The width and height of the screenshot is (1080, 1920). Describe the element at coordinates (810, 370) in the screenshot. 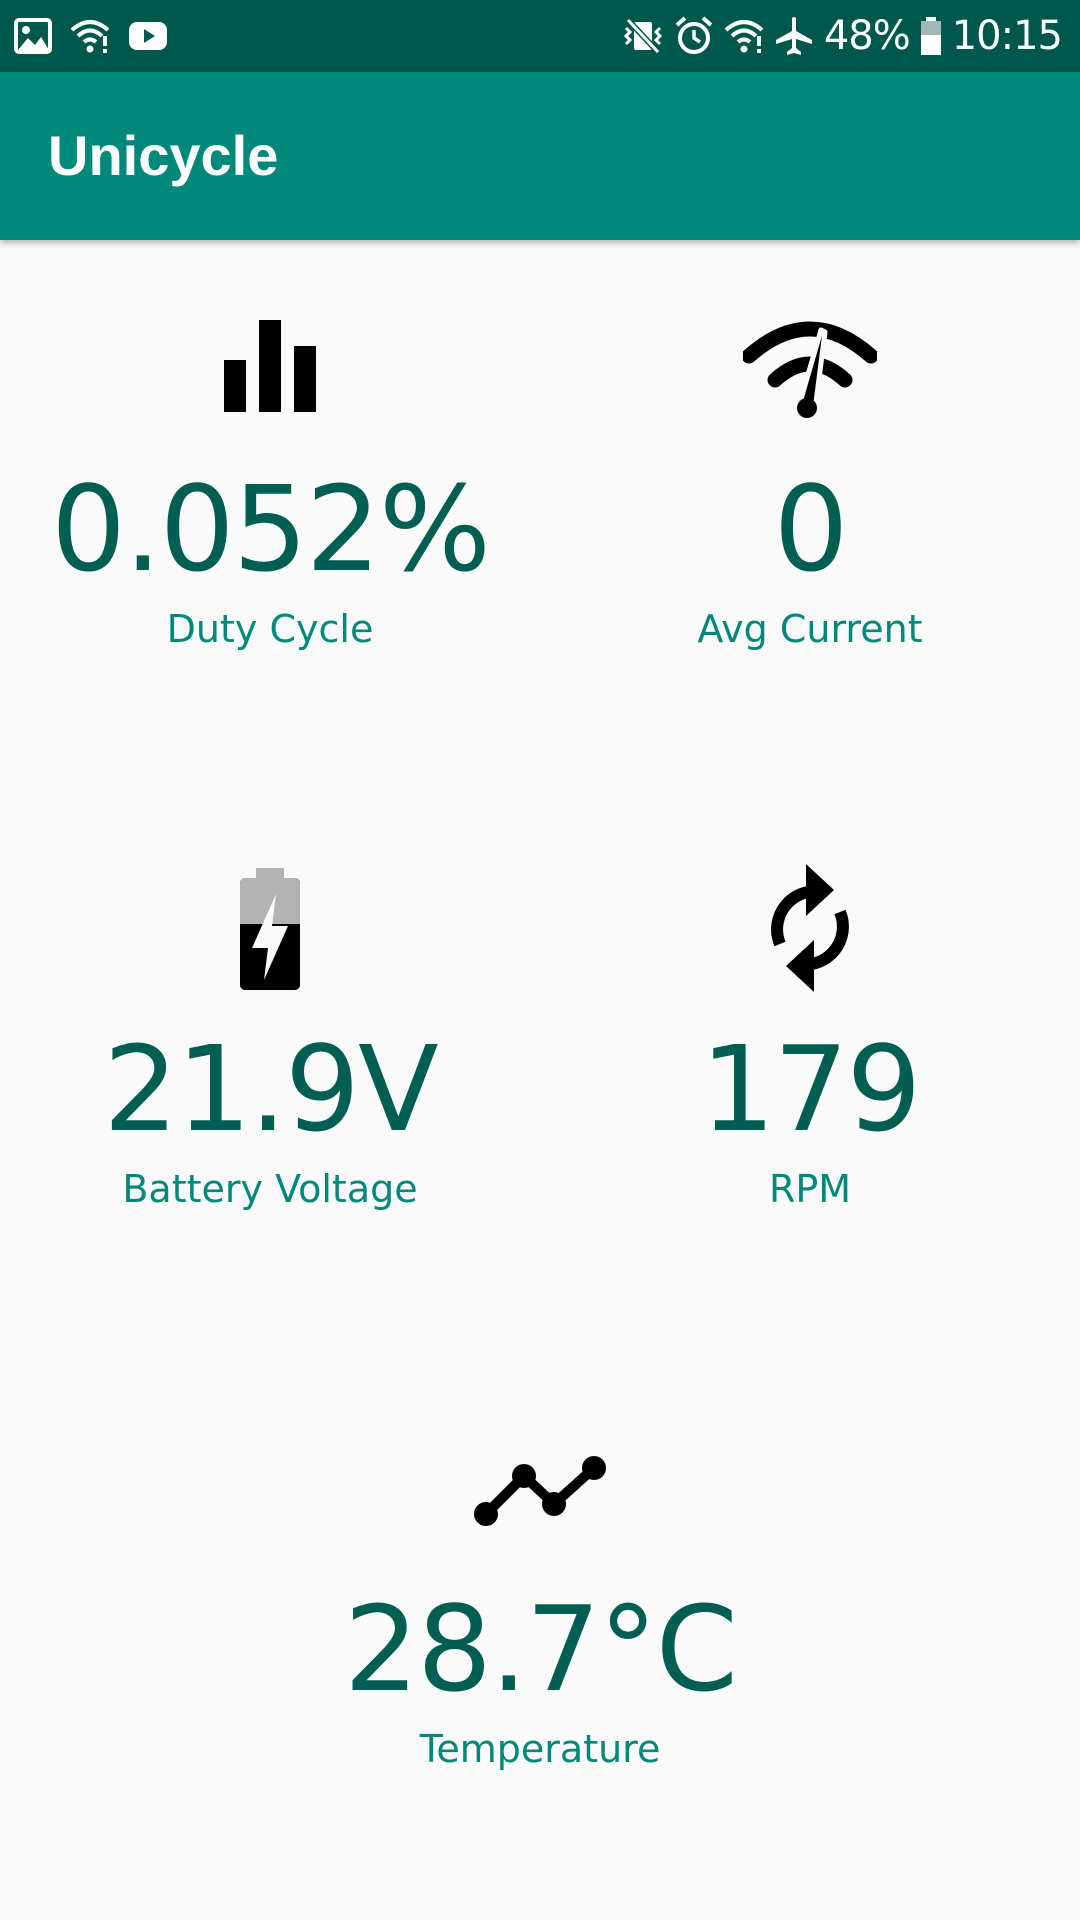

I see `speedometer-icon` at that location.